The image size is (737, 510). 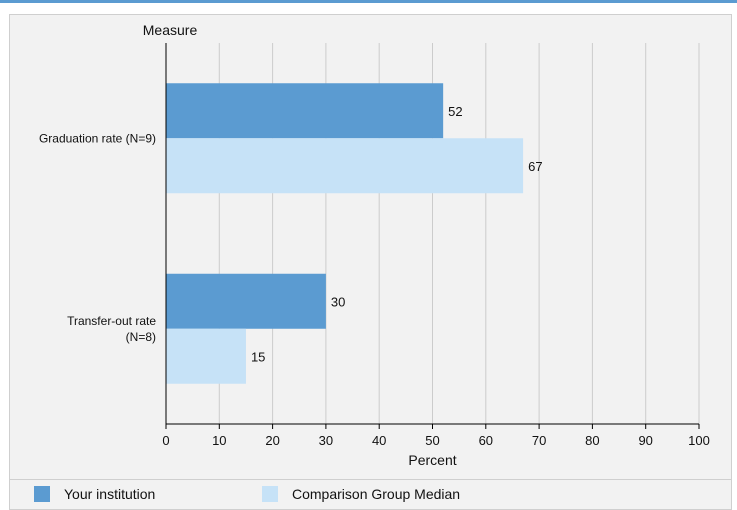 I want to click on legend-item-comparison-group: Comparison Group Median, so click(x=361, y=494).